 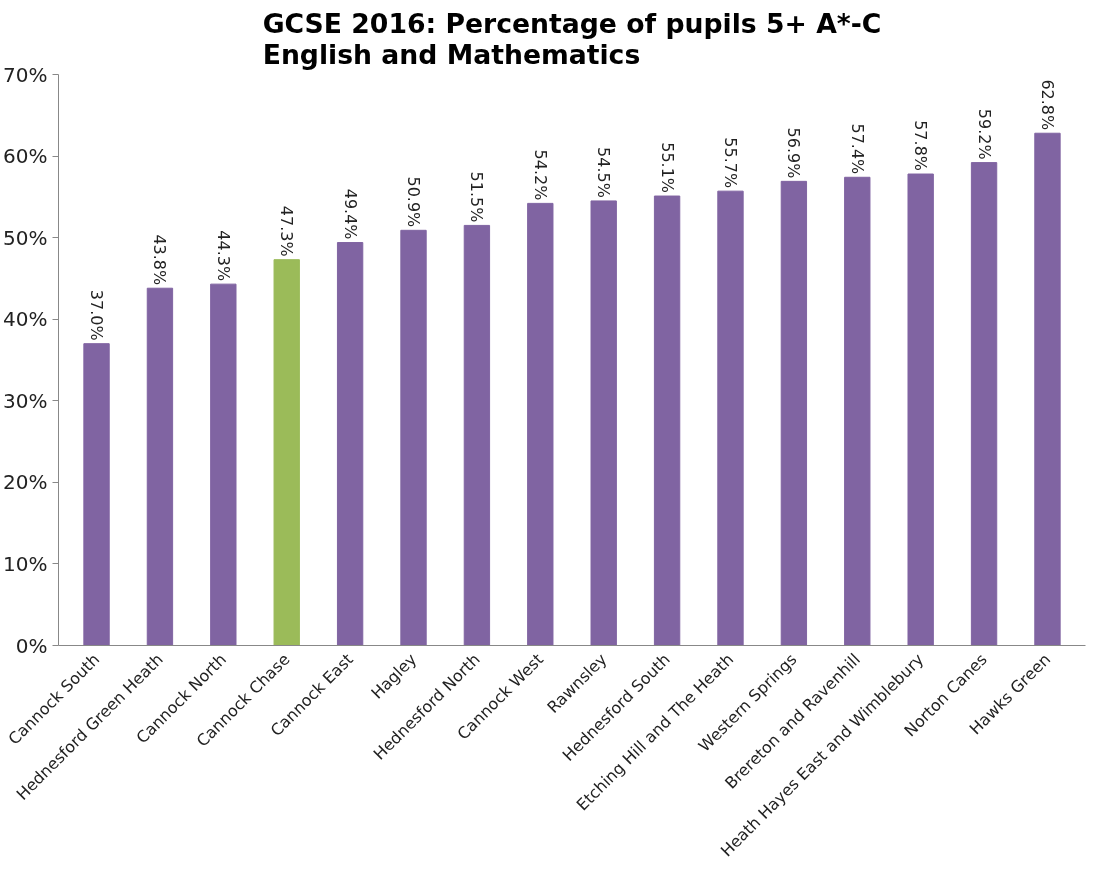 I want to click on y-tick-label: 20%, so click(x=25, y=482).